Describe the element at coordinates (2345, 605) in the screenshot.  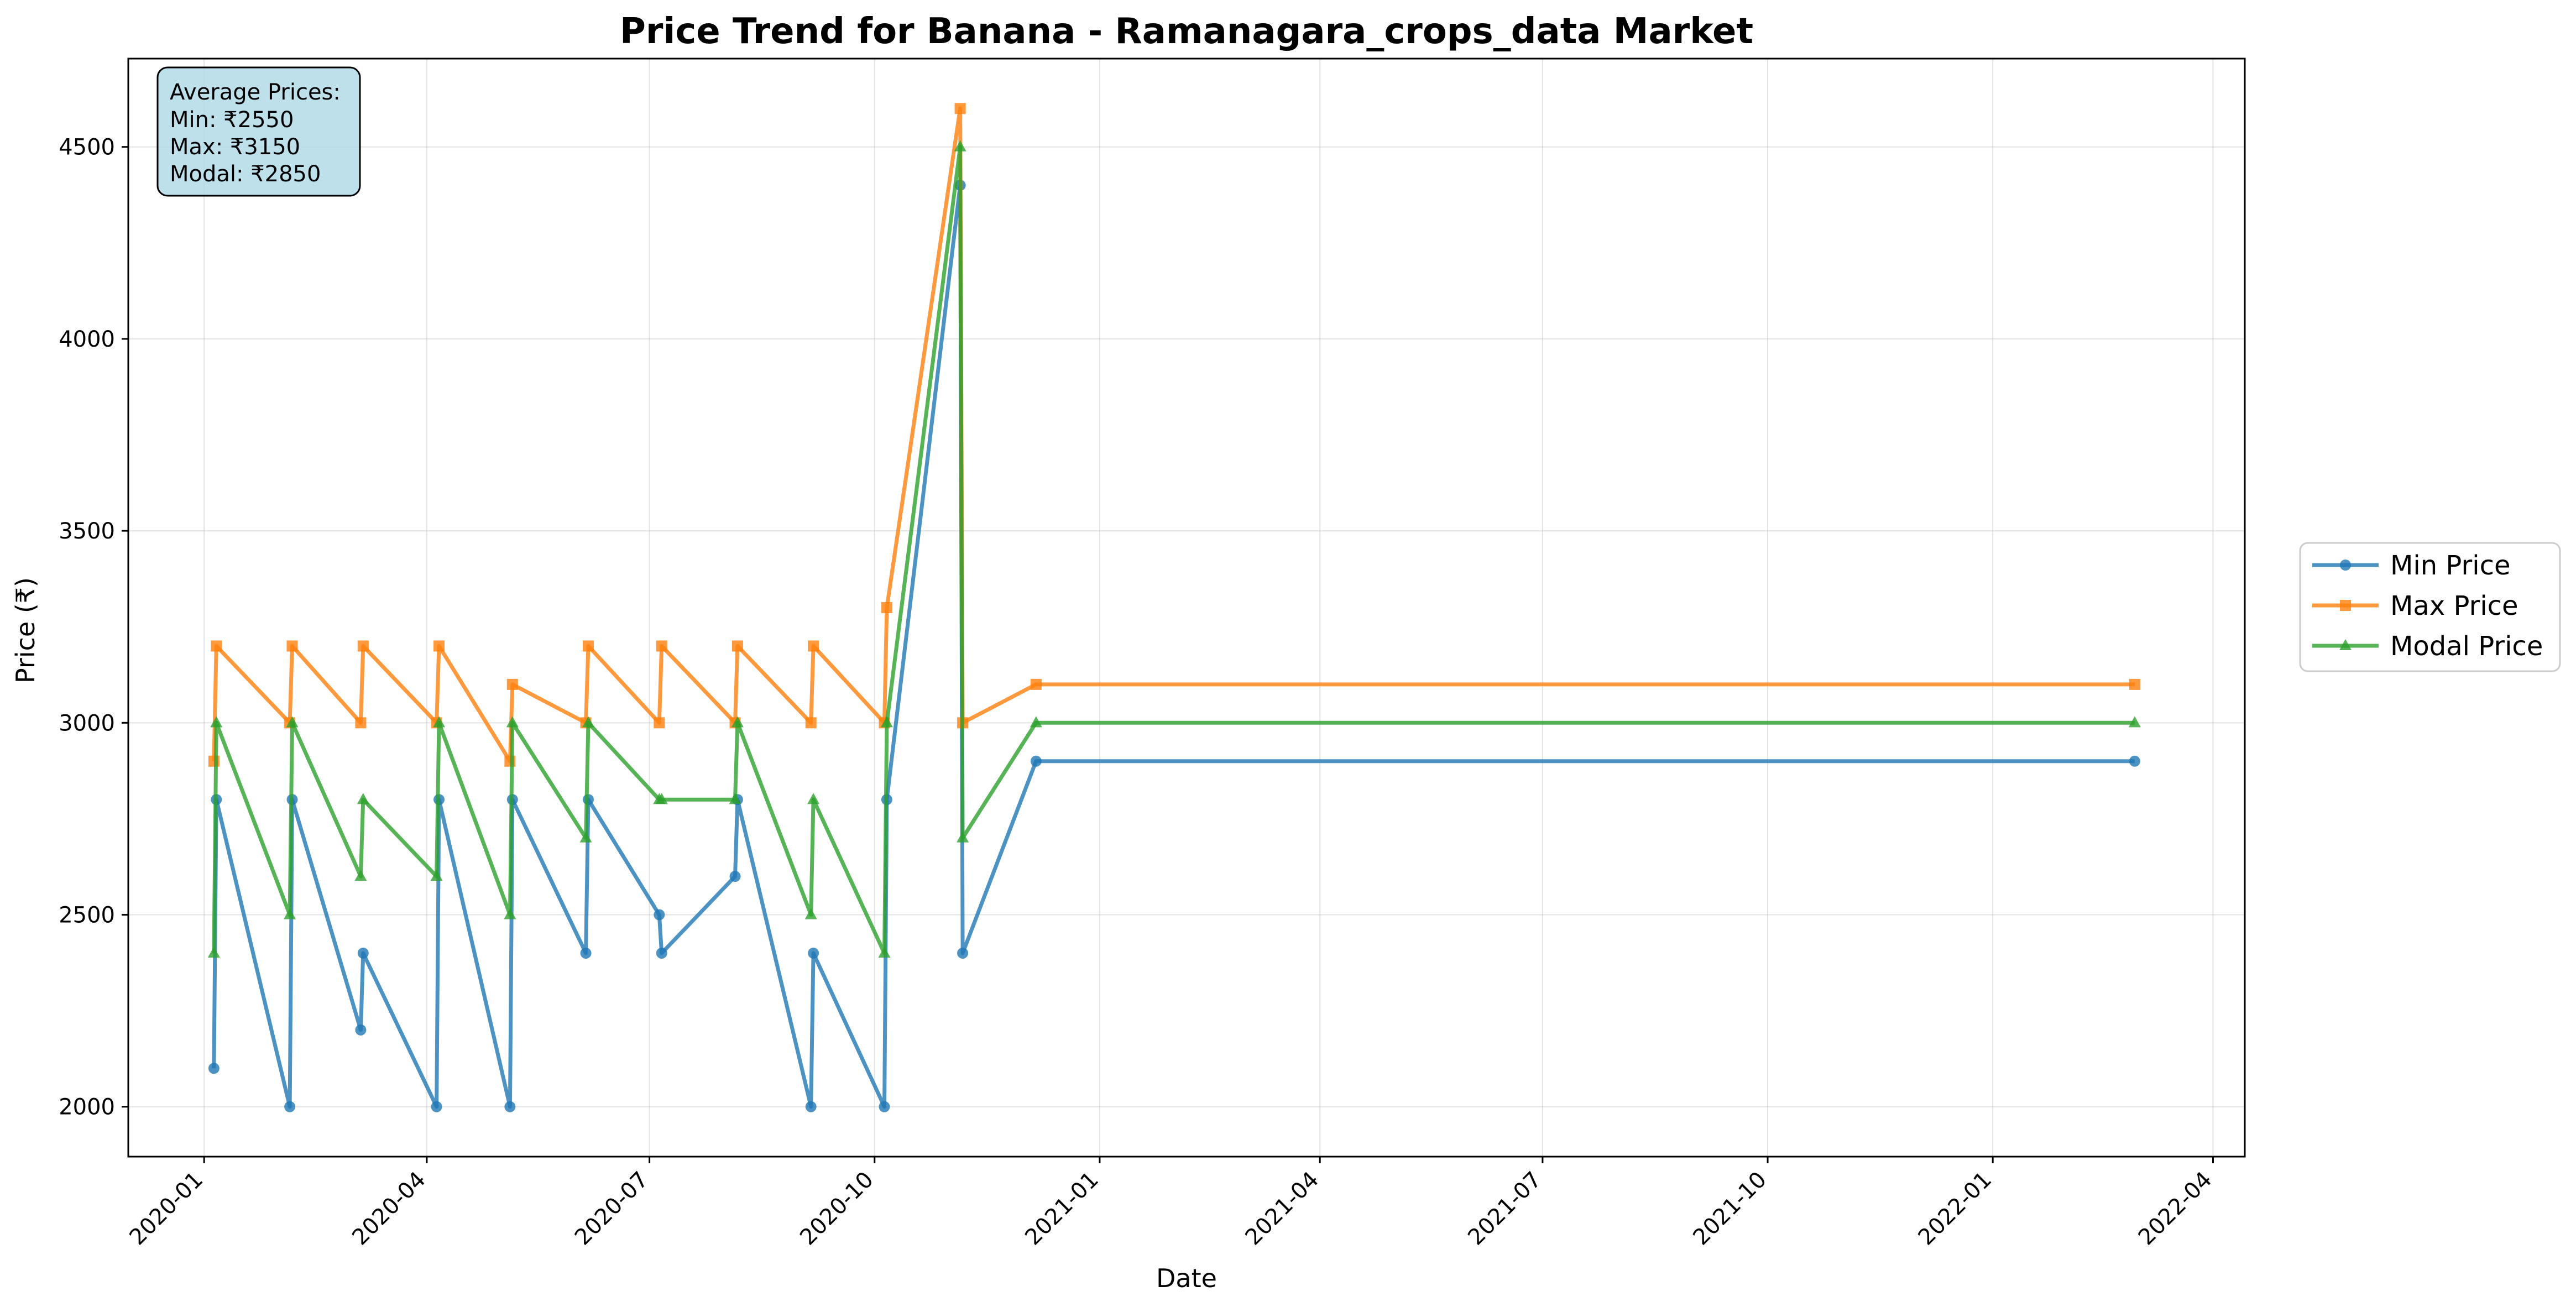
I see `legend-marker-max-price` at that location.